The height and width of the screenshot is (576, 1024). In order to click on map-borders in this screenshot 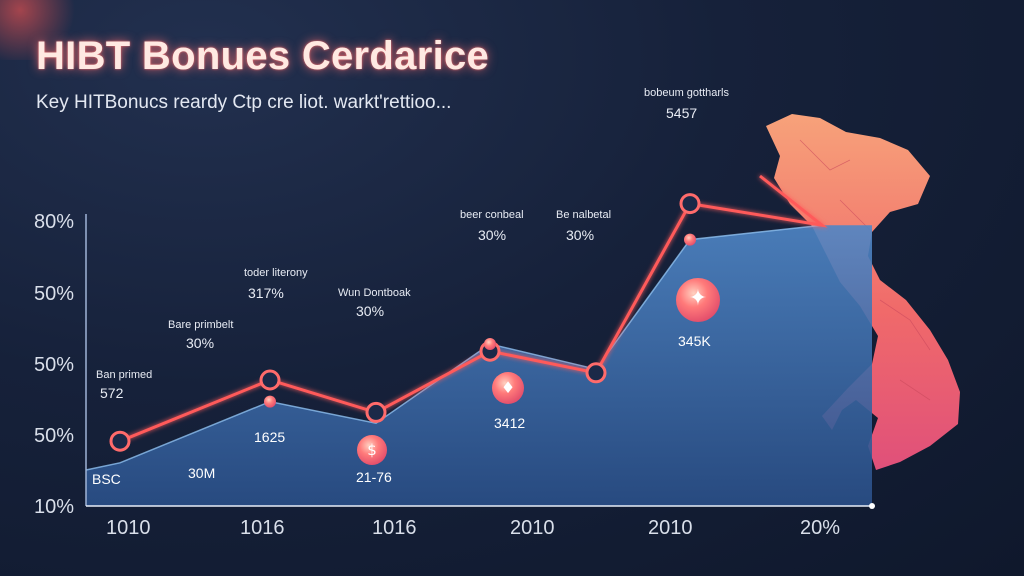, I will do `click(865, 270)`.